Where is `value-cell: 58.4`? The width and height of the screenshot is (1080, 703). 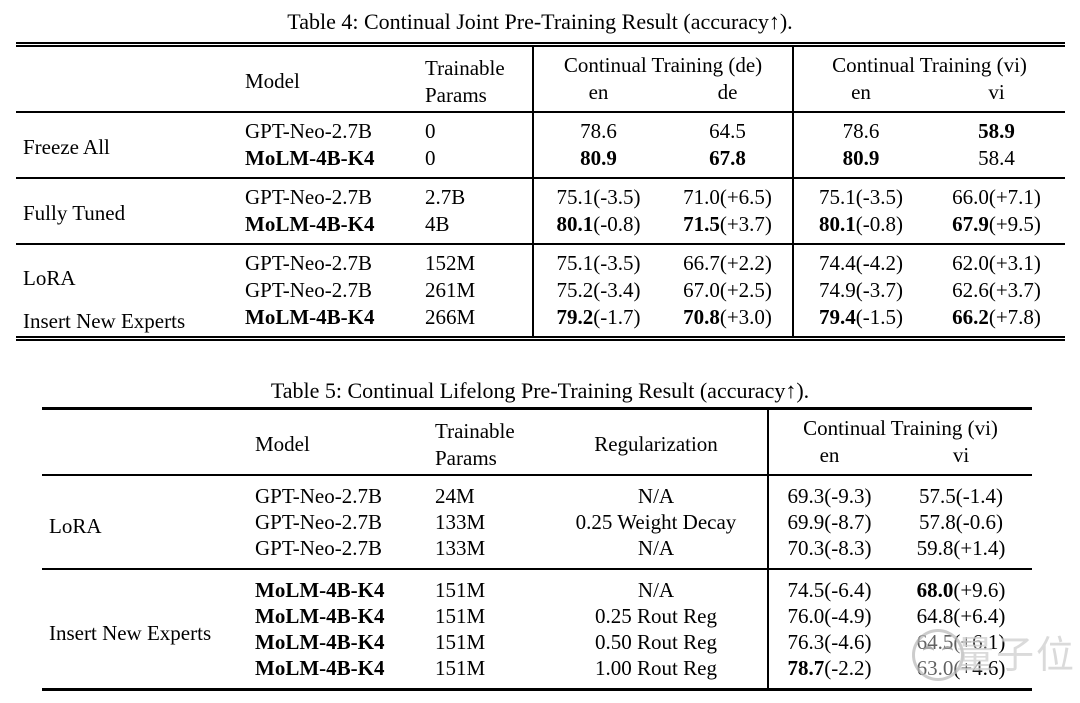
value-cell: 58.4 is located at coordinates (996, 161).